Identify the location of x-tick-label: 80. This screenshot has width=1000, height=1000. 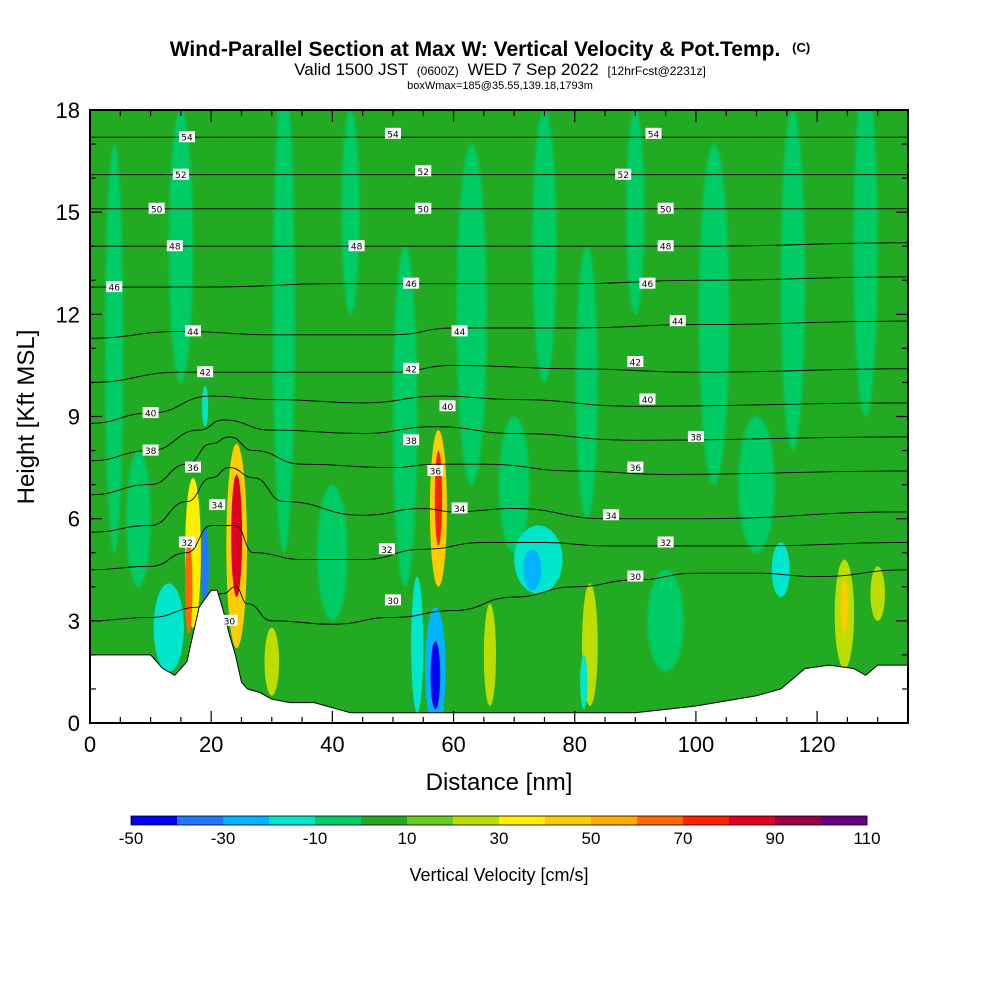
(574, 744).